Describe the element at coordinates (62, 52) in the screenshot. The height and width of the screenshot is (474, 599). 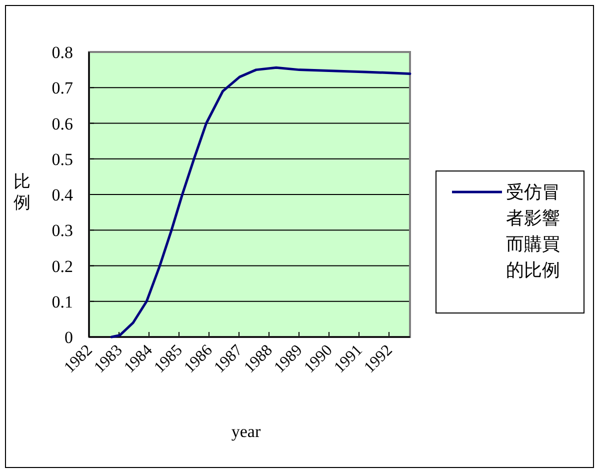
I see `y-tick-label: 0.8` at that location.